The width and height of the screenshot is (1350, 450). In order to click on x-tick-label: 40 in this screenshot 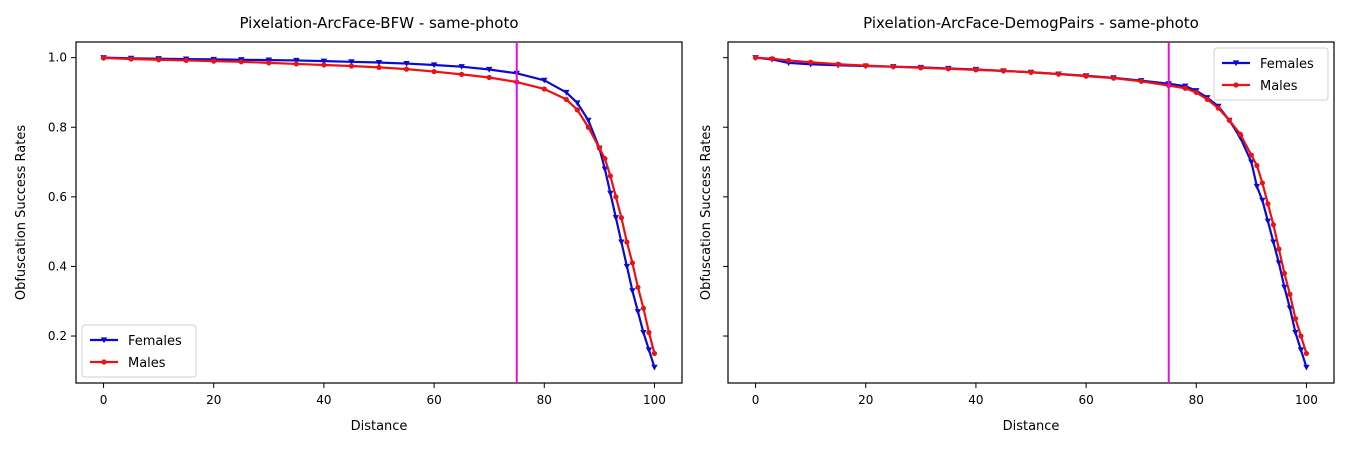, I will do `click(323, 400)`.